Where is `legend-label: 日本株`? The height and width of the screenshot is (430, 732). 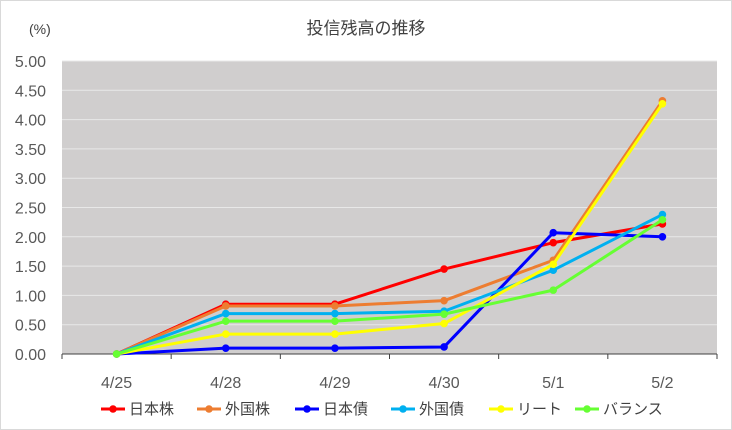 legend-label: 日本株 is located at coordinates (151, 409).